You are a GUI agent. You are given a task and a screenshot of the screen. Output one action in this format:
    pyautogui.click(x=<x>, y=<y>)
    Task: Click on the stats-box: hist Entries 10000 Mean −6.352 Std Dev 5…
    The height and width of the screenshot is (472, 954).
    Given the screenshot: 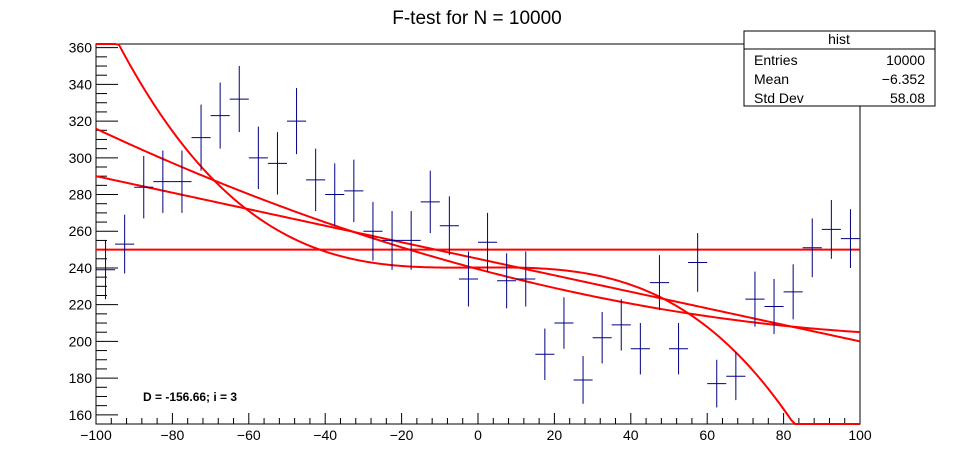 What is the action you would take?
    pyautogui.click(x=839, y=68)
    